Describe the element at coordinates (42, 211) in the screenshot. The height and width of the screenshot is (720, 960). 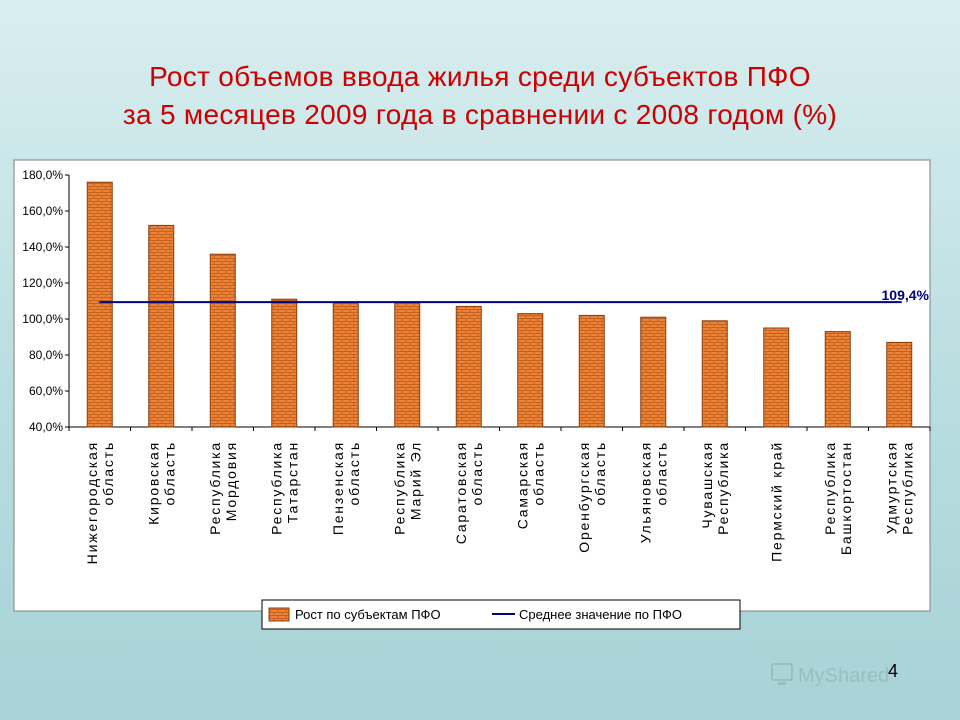
I see `y-tick-label: 160,0%` at that location.